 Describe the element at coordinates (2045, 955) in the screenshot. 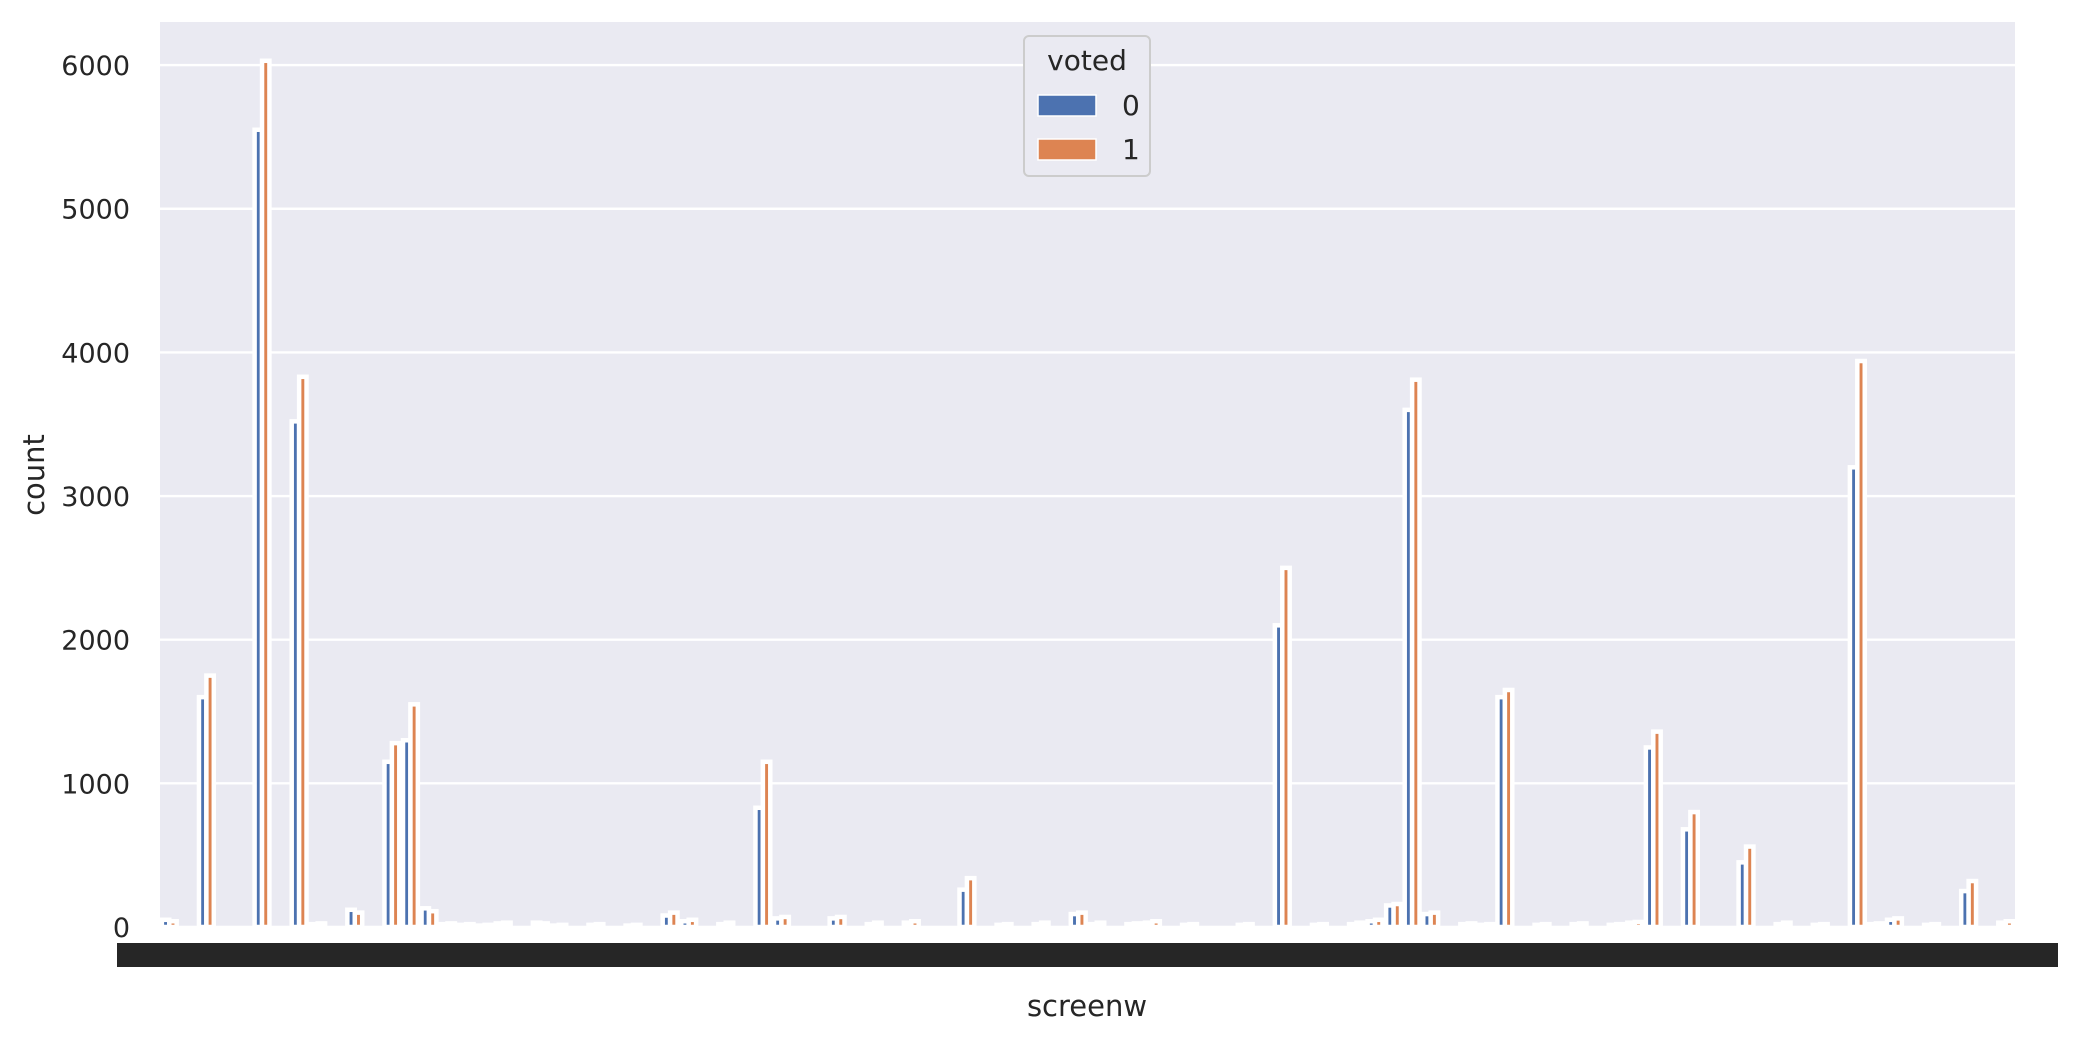

I see `x-tick-label` at that location.